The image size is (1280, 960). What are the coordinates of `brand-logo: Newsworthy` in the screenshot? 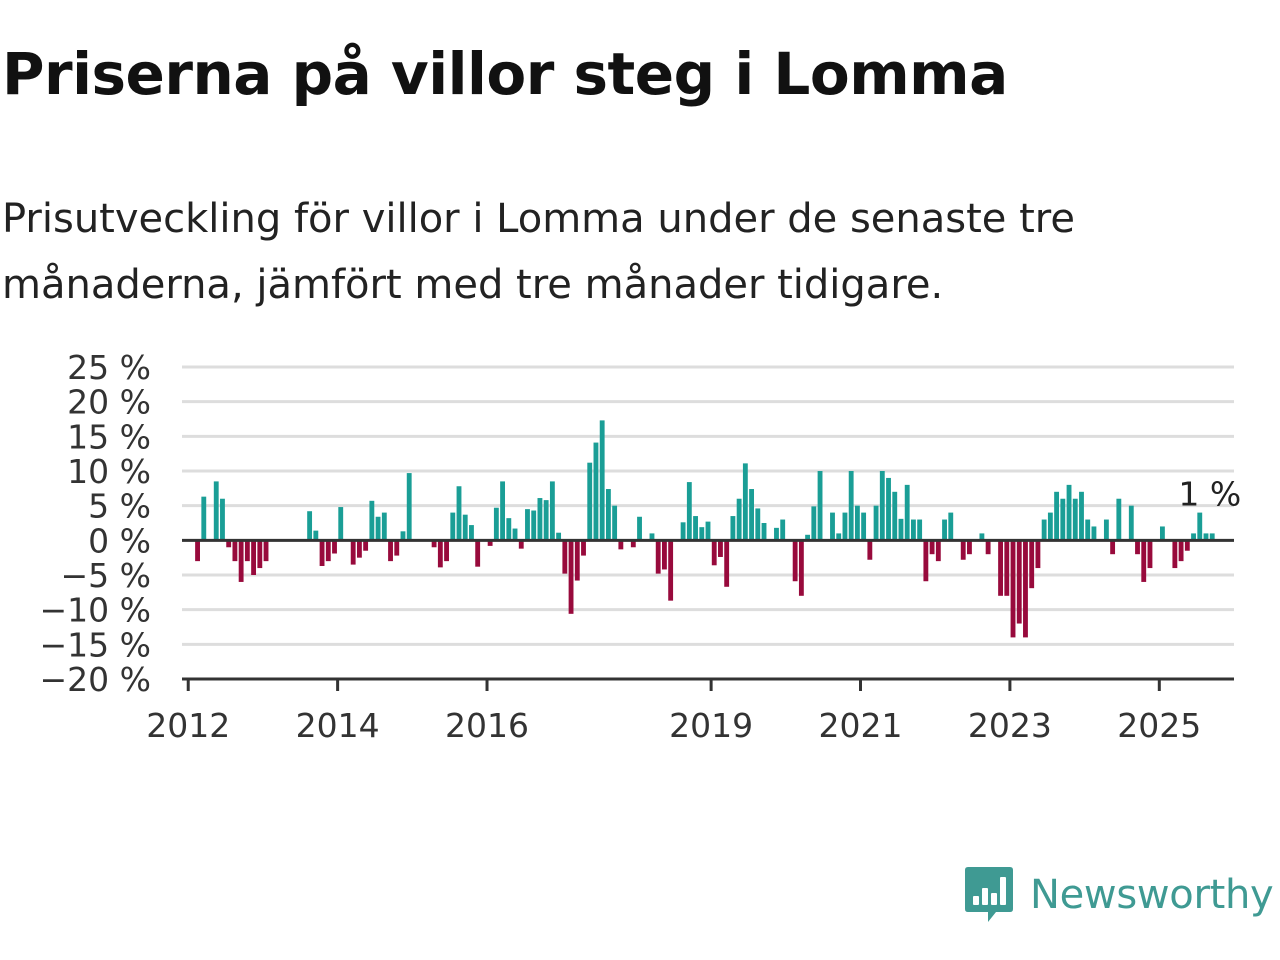 It's located at (1119, 895).